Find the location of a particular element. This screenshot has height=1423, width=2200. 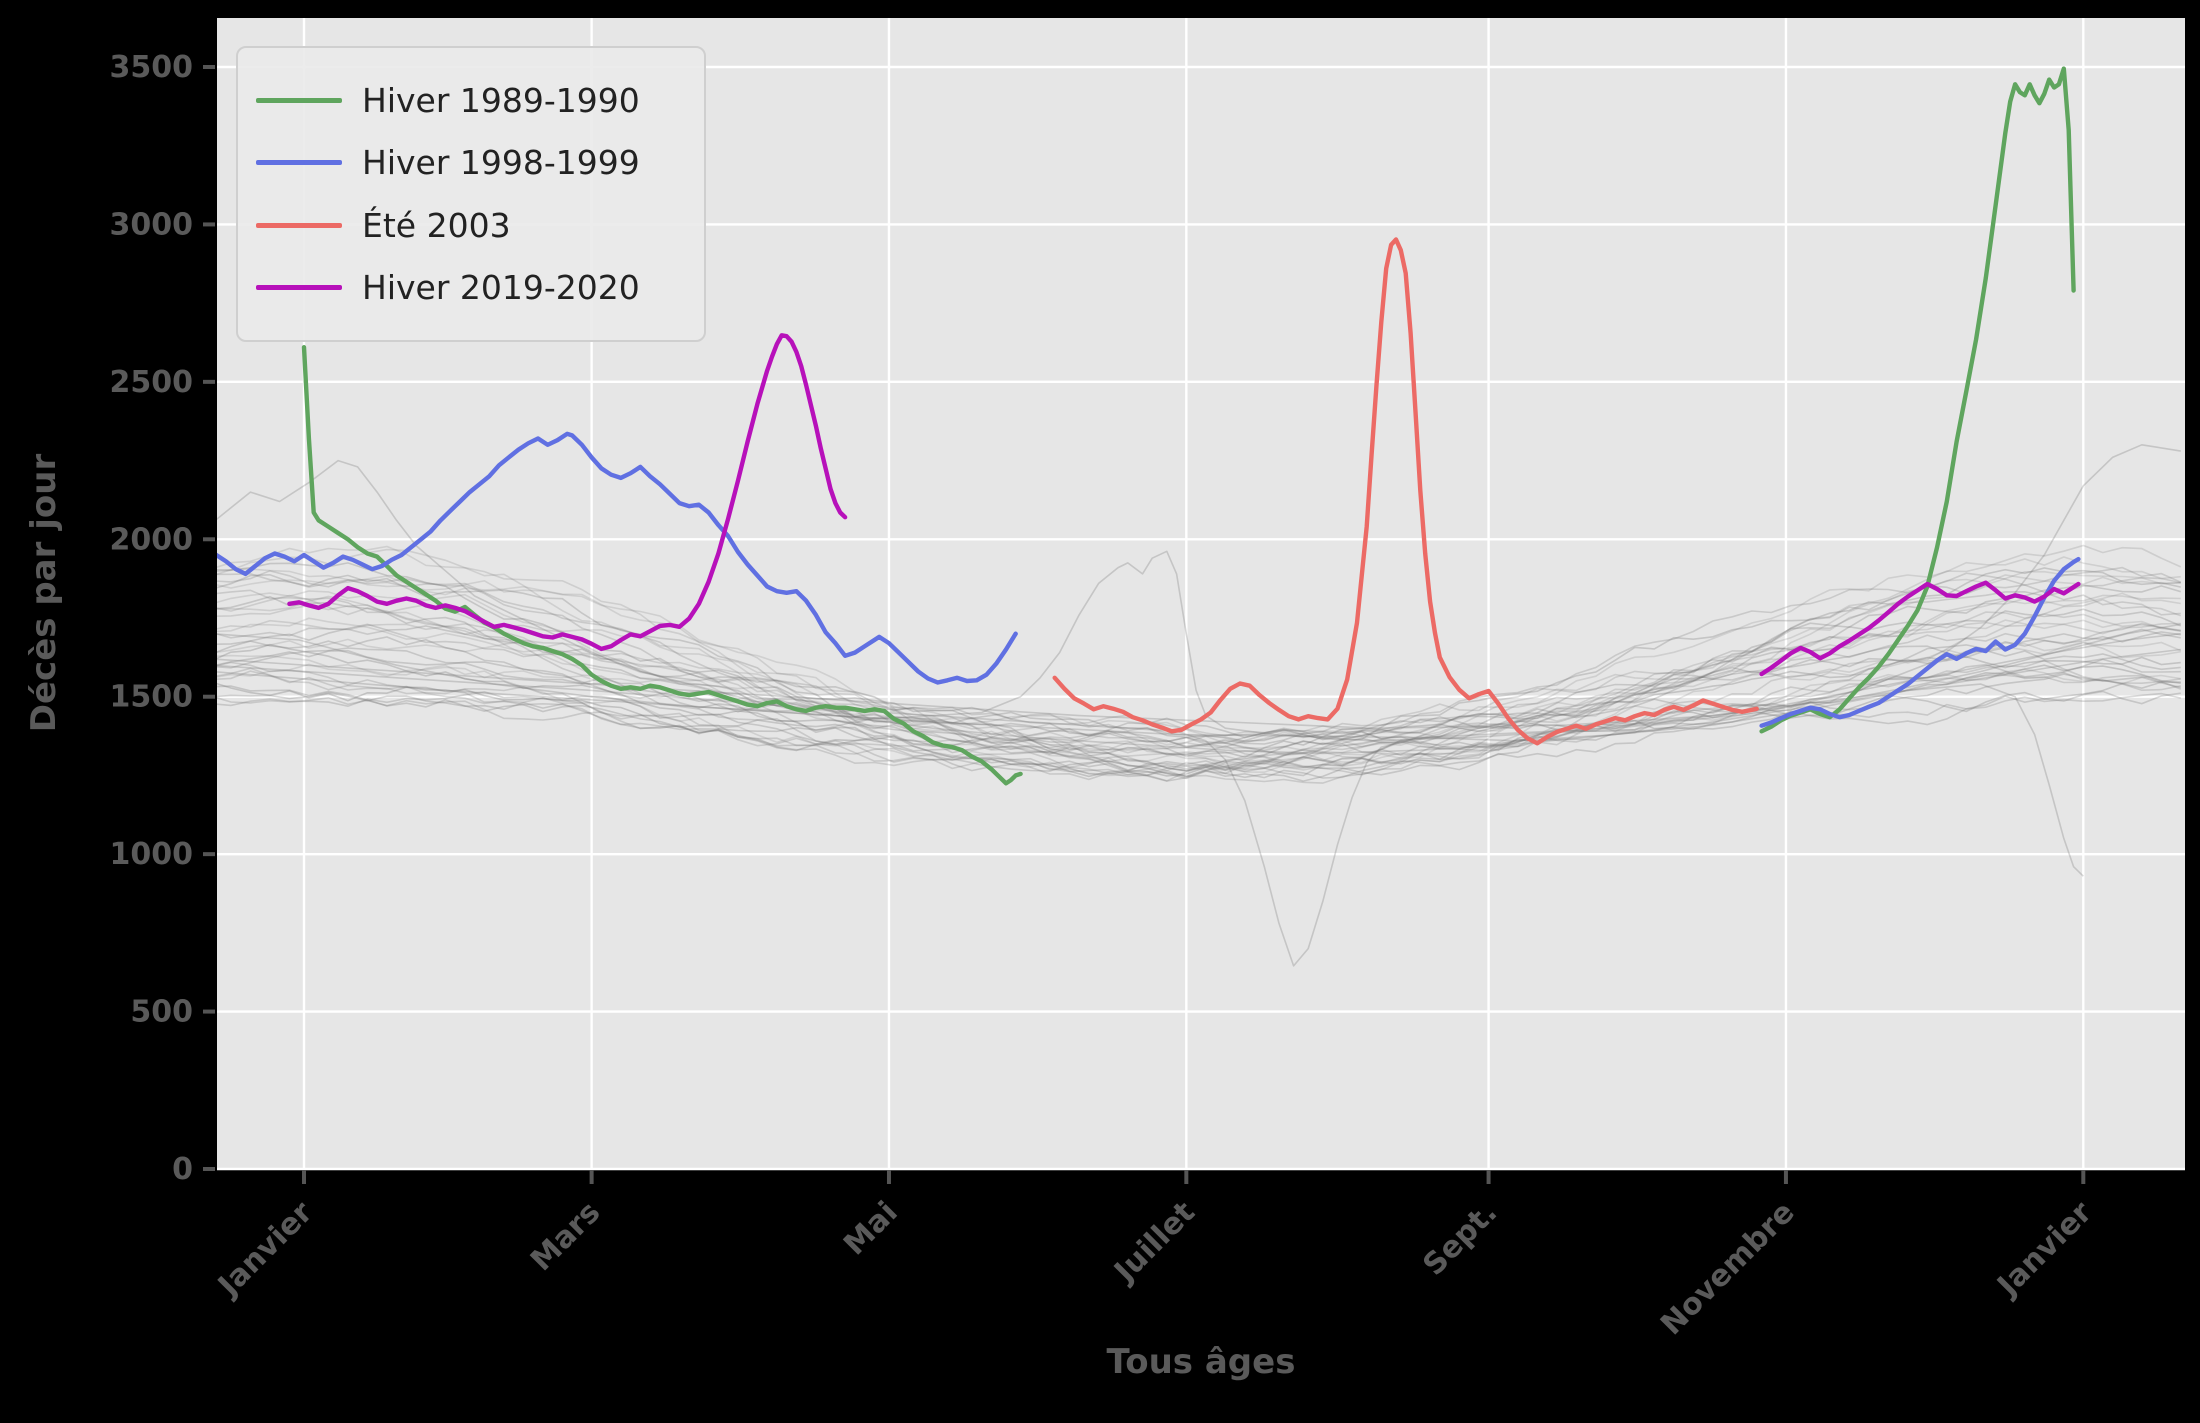

y-axis-title: Décès par jour is located at coordinates (44, 593).